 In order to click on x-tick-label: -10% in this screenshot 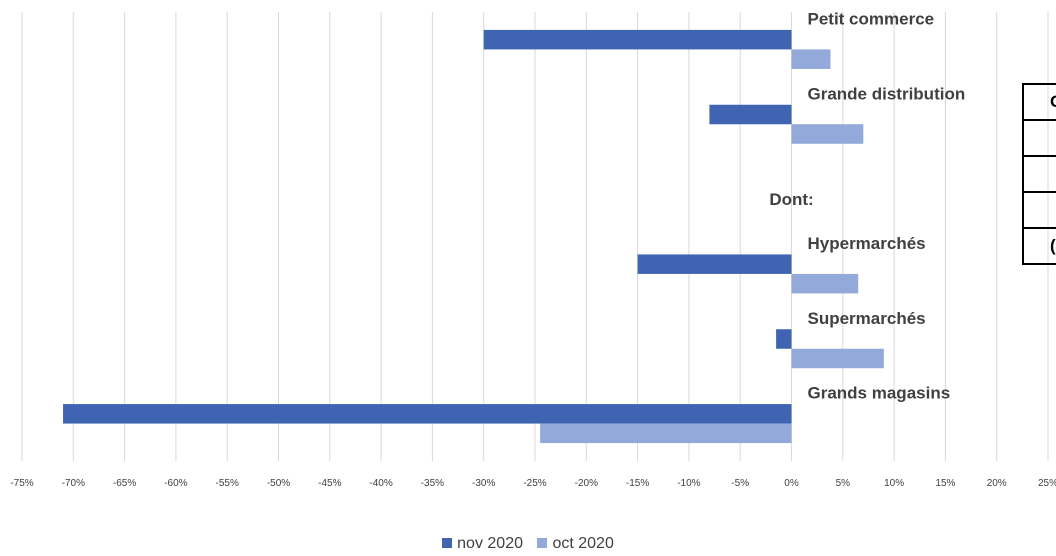, I will do `click(688, 483)`.